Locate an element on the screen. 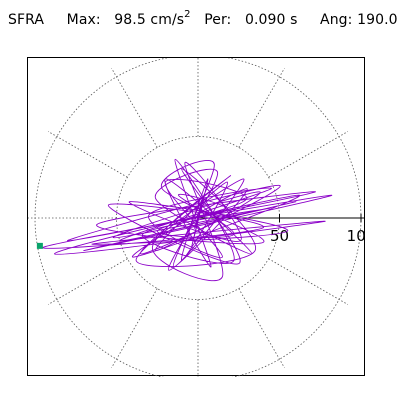  max-unit: cm/s is located at coordinates (167, 19).